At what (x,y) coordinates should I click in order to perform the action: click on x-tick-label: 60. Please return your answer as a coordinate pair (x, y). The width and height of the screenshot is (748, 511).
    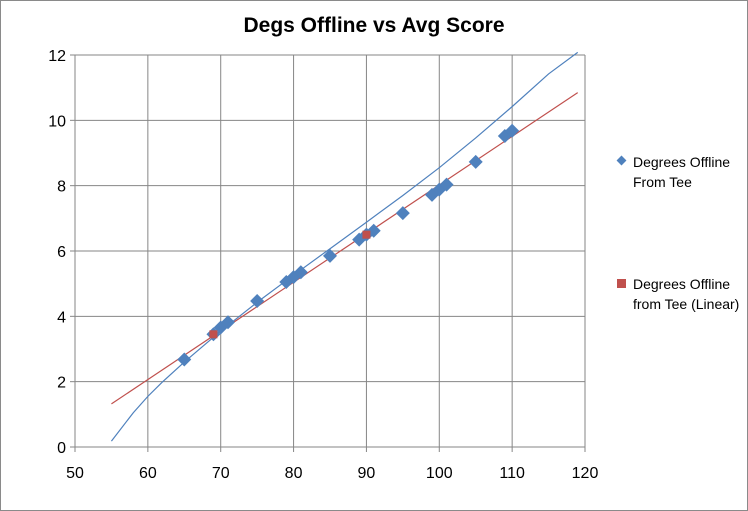
    Looking at the image, I should click on (148, 473).